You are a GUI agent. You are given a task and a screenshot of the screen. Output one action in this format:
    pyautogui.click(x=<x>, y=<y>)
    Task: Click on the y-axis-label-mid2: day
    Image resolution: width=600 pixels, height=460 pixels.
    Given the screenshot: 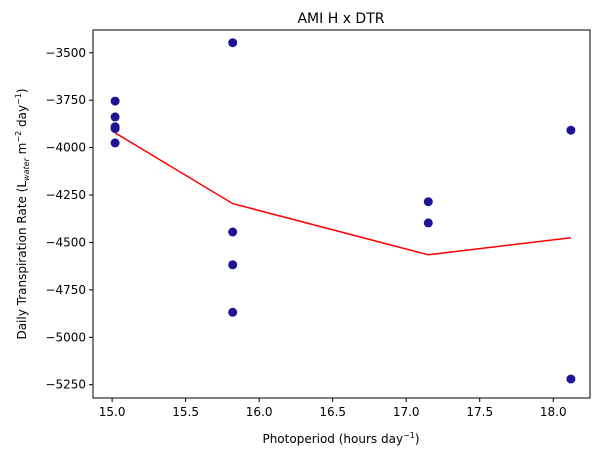 What is the action you would take?
    pyautogui.click(x=22, y=118)
    